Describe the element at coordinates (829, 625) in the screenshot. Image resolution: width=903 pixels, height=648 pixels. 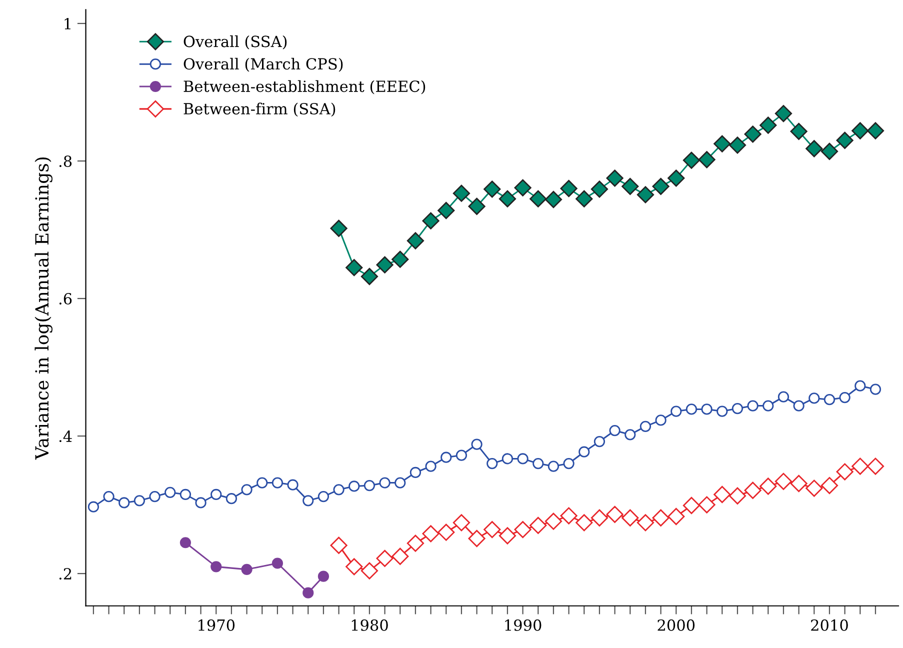
I see `x-tick-label: 2010` at that location.